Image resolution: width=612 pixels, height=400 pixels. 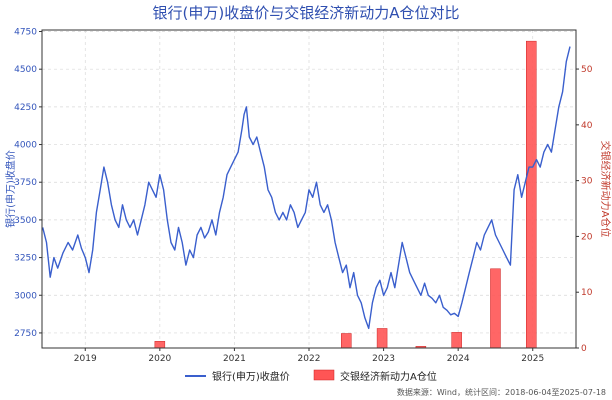 I want to click on chart-title: 银行(申万)收盘价与交银经济新动力A仓位对比, so click(x=306, y=13).